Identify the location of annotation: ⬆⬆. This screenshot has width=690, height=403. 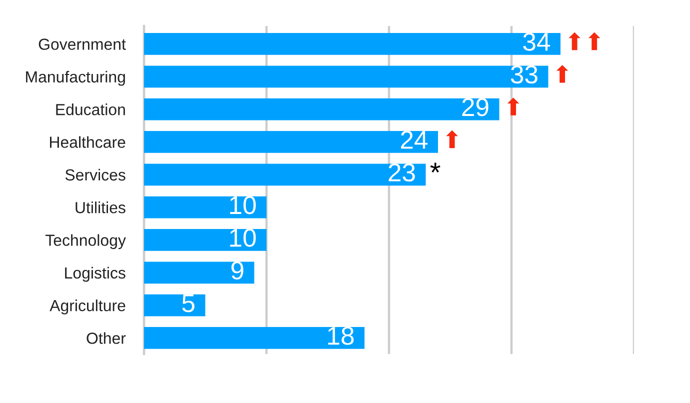
(584, 41).